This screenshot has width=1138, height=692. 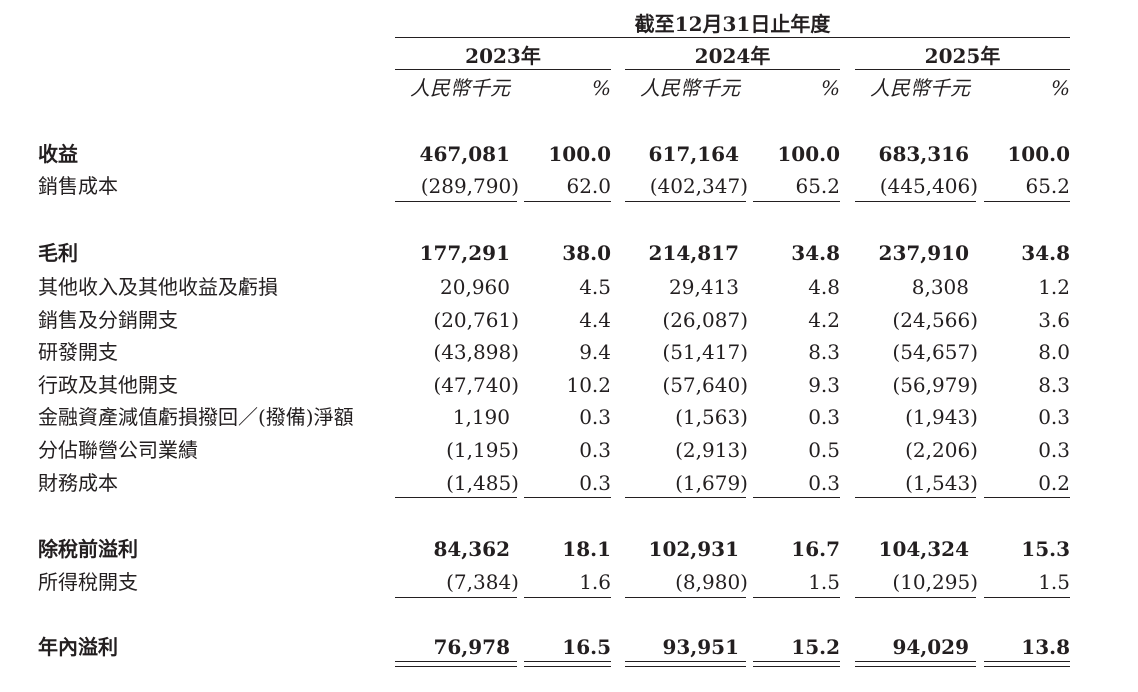 I want to click on percent-cell: 4.2, so click(x=824, y=320).